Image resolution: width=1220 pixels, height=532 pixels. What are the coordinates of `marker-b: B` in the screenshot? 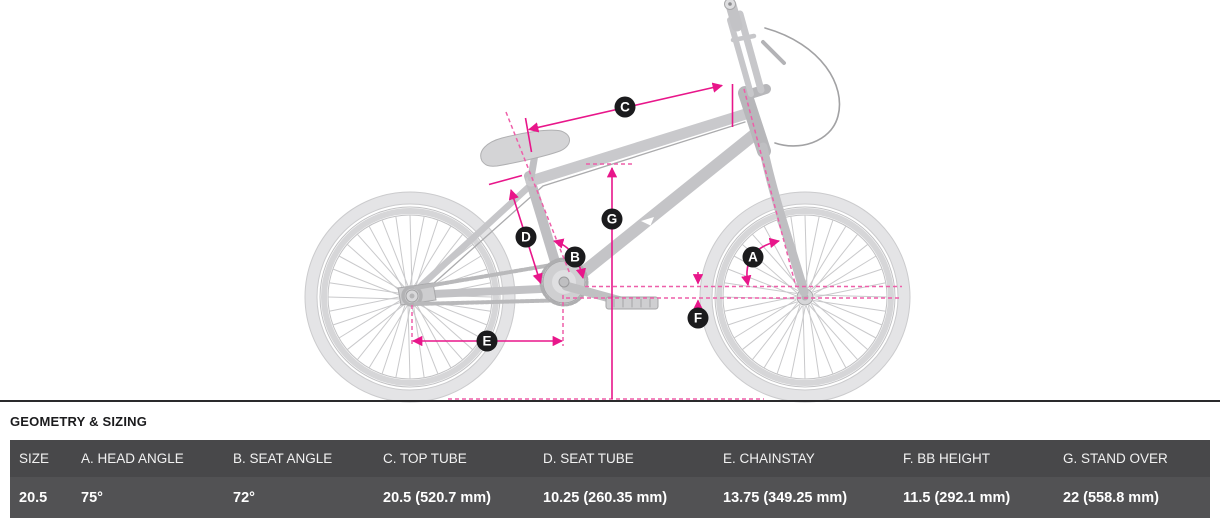 It's located at (575, 257).